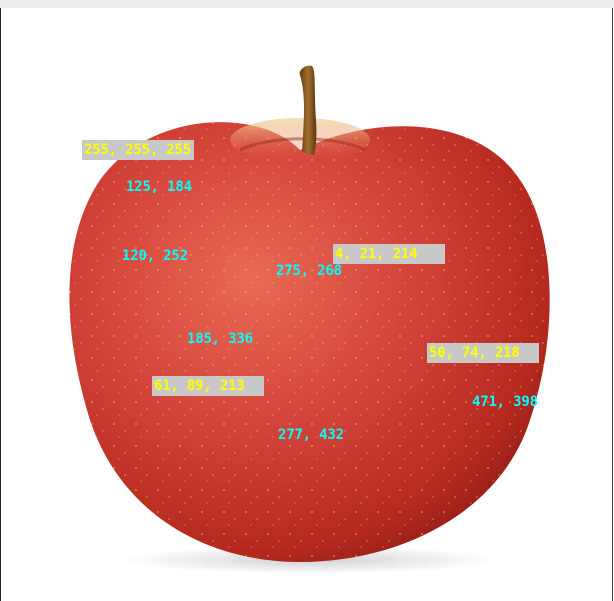 The image size is (614, 601). I want to click on coordinate-label: 275, 268, so click(309, 271).